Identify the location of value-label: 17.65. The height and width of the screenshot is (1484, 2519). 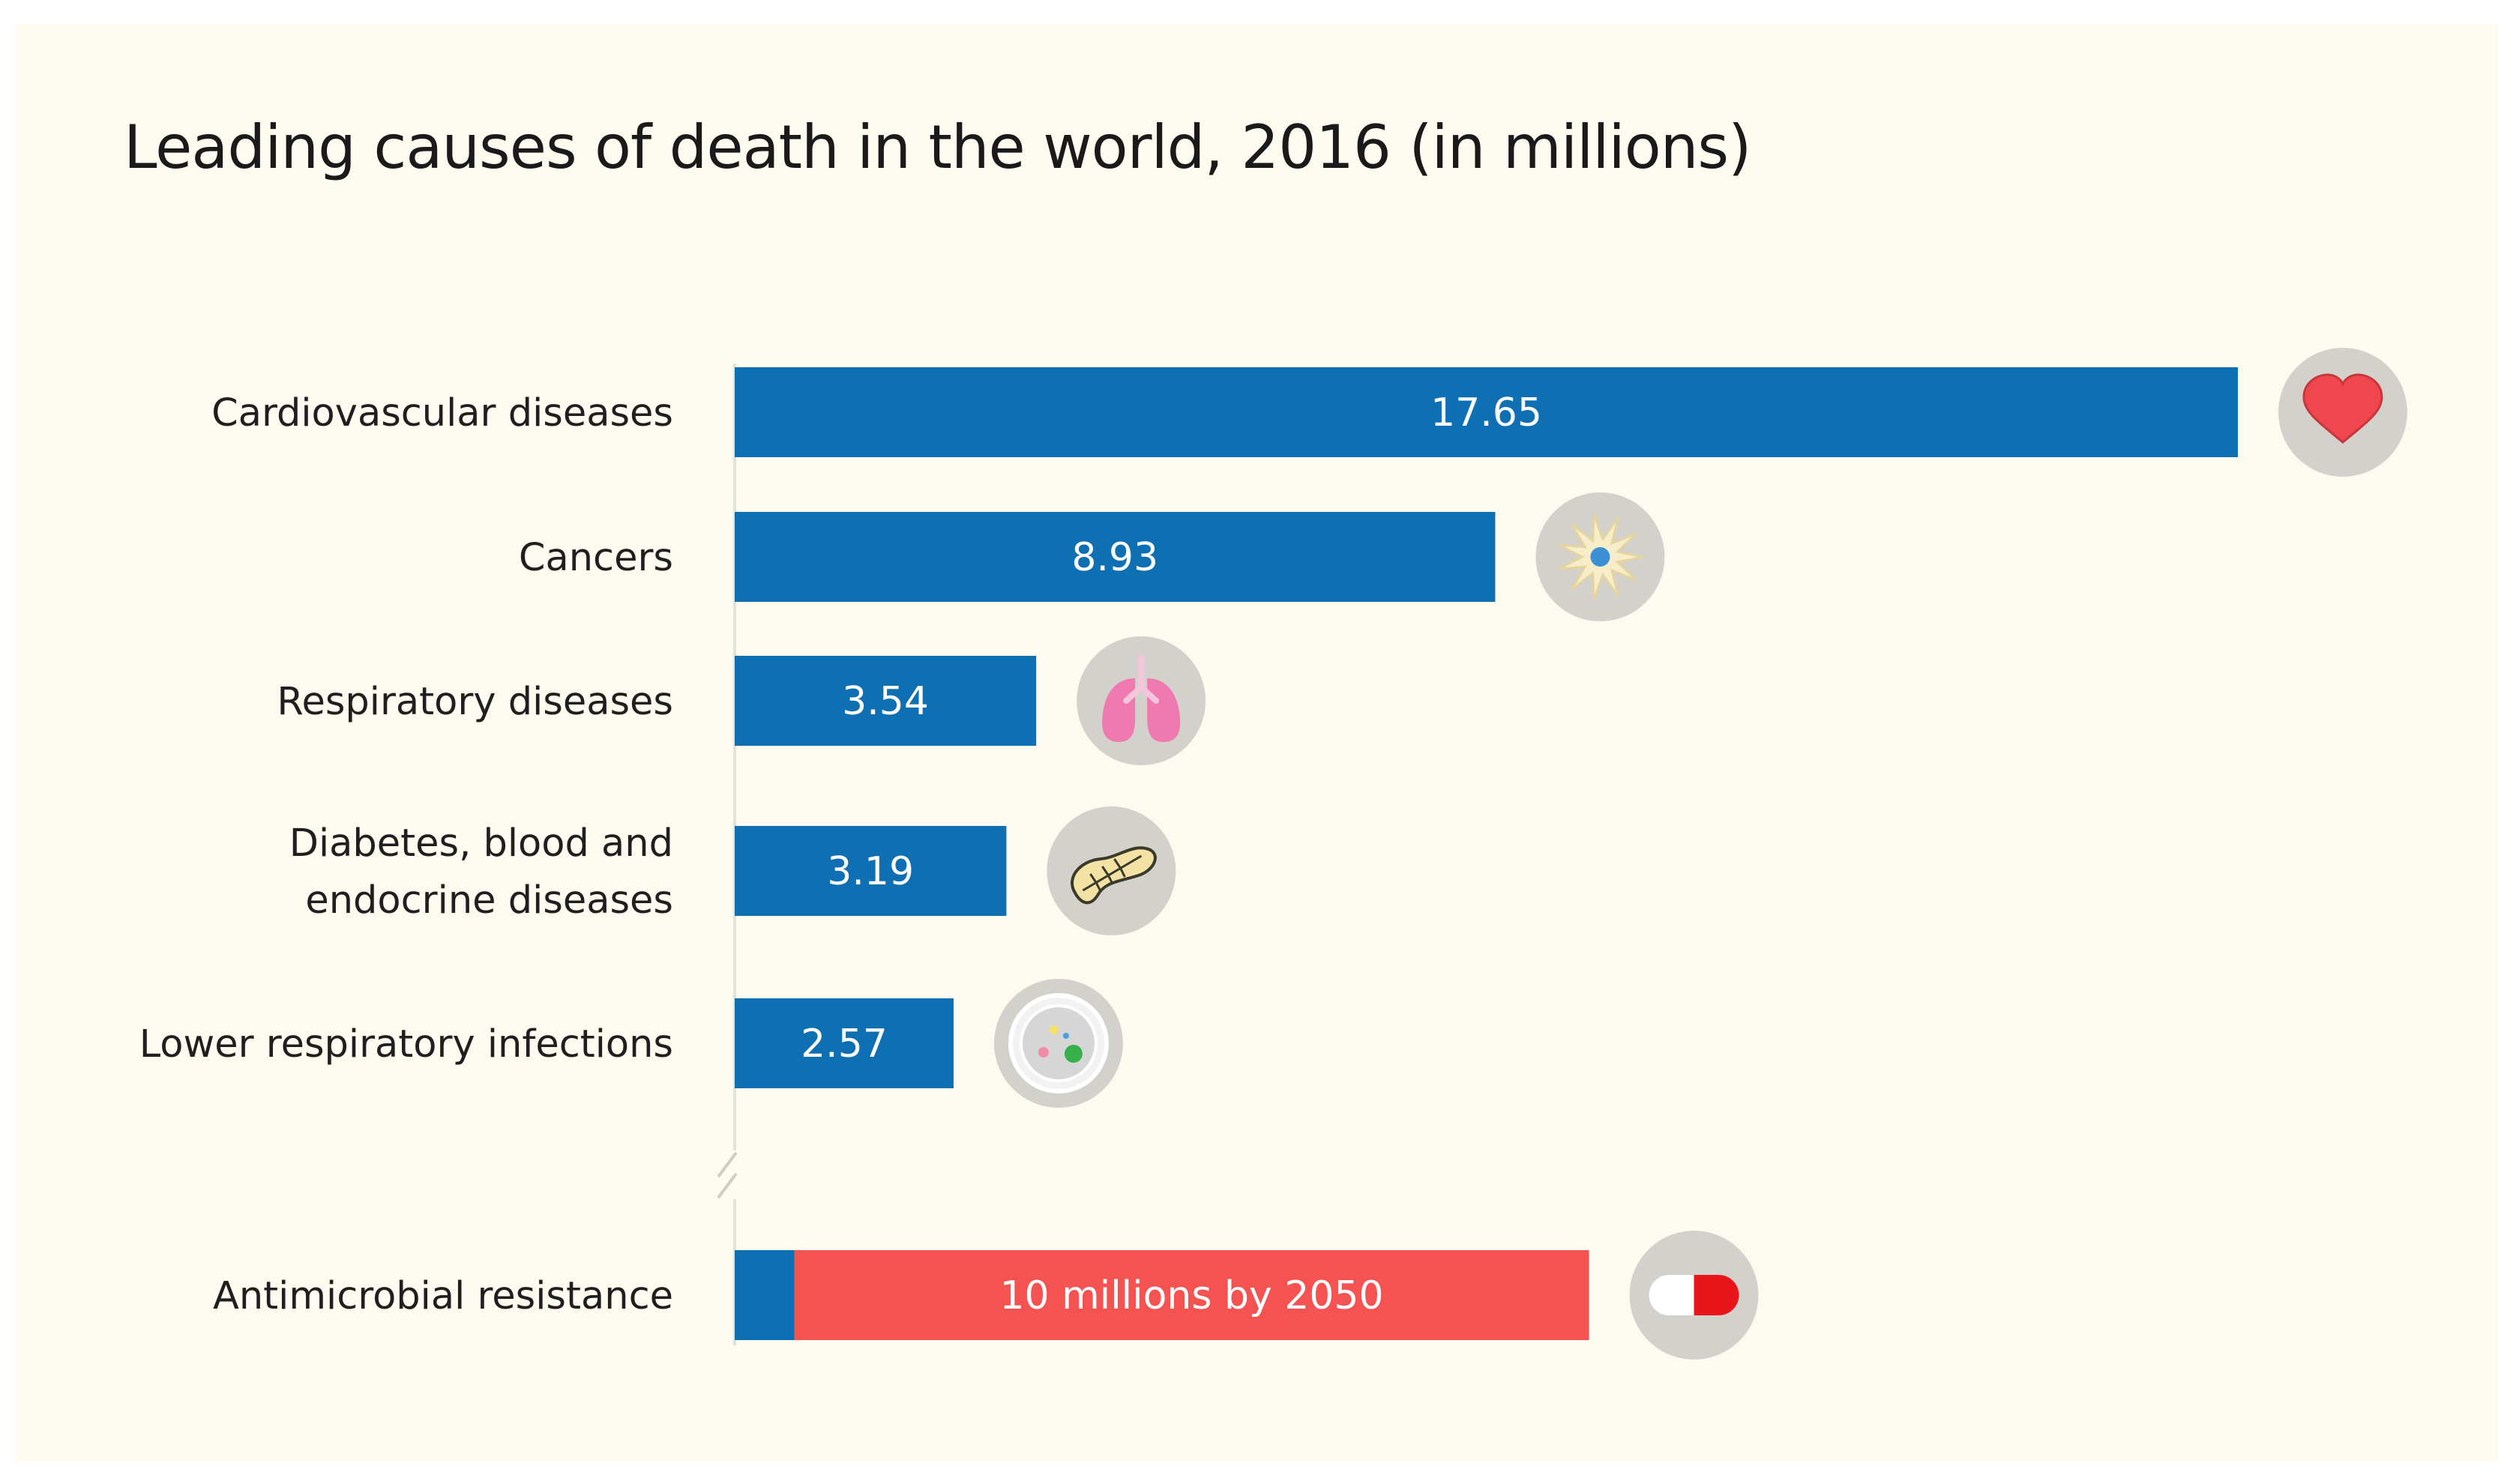
(1486, 413).